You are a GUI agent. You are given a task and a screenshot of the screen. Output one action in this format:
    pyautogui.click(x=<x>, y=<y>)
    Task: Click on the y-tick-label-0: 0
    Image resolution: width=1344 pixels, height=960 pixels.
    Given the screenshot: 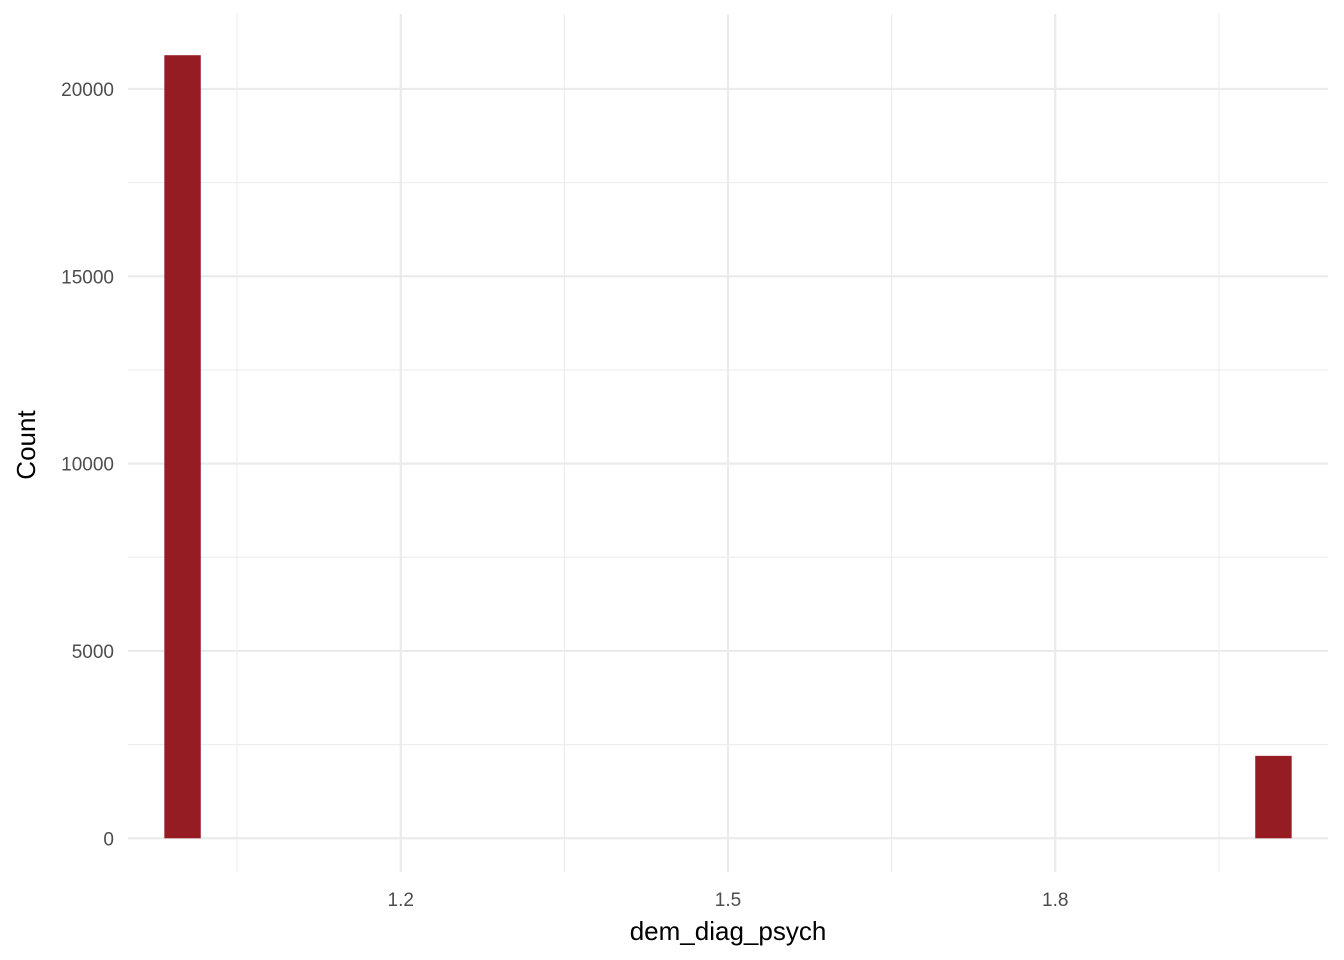 What is the action you would take?
    pyautogui.click(x=108, y=839)
    